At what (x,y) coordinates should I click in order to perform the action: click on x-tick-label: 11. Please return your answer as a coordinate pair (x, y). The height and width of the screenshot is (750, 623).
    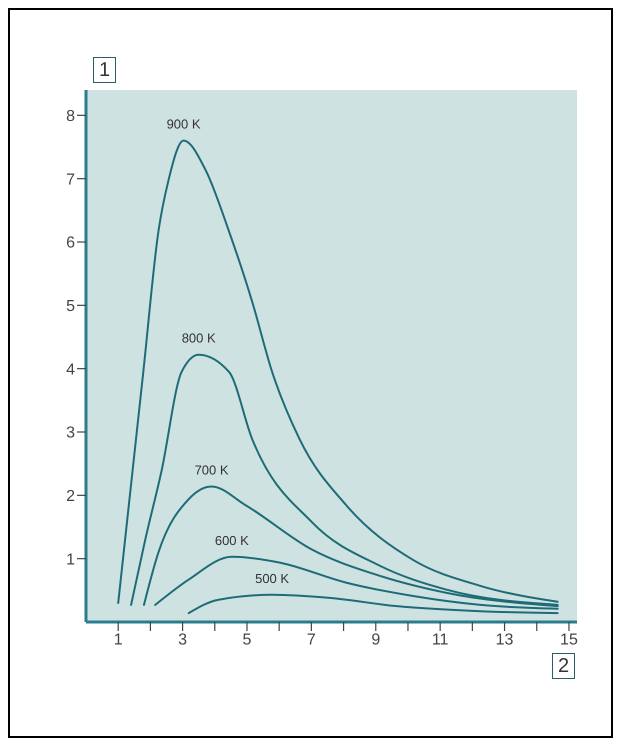
    Looking at the image, I should click on (440, 639).